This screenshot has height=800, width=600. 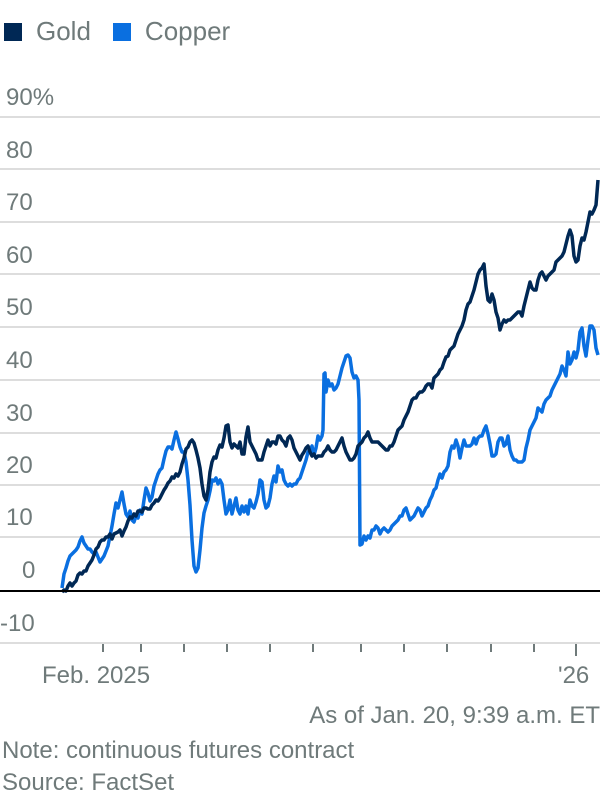 I want to click on legend-label-copper: Copper, so click(x=187, y=31).